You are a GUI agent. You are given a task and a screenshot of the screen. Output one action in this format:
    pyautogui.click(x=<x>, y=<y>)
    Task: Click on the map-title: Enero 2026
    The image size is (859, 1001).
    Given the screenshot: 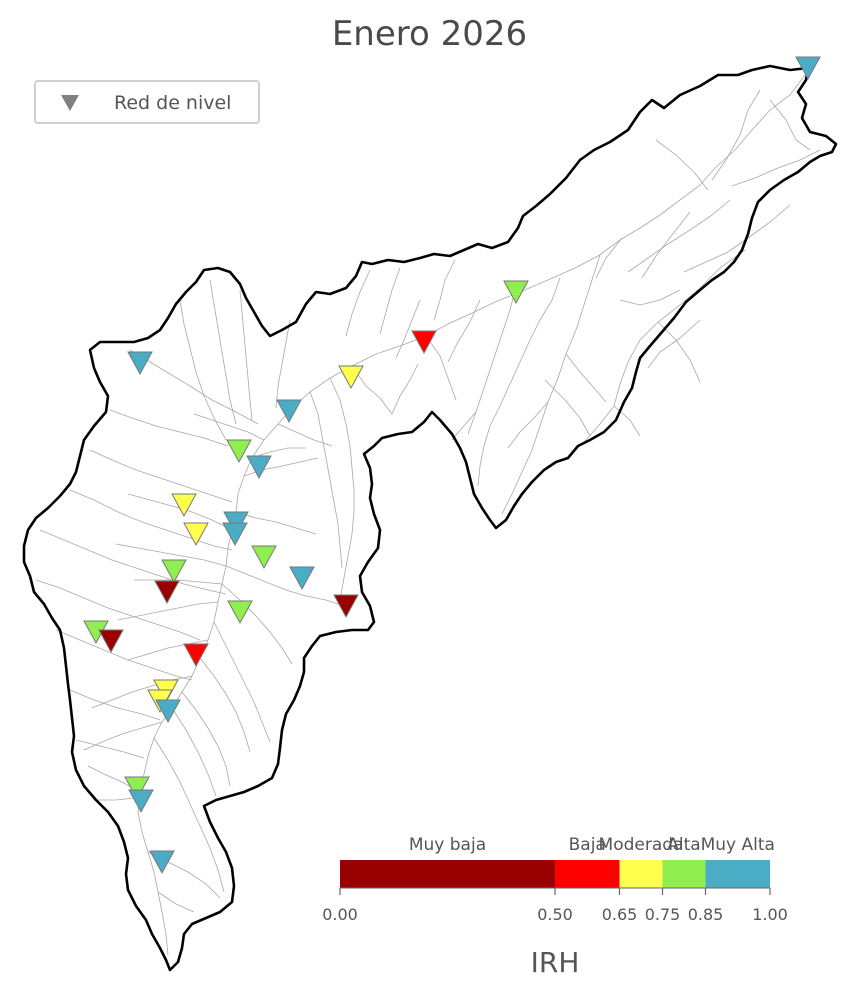 What is the action you would take?
    pyautogui.click(x=429, y=34)
    